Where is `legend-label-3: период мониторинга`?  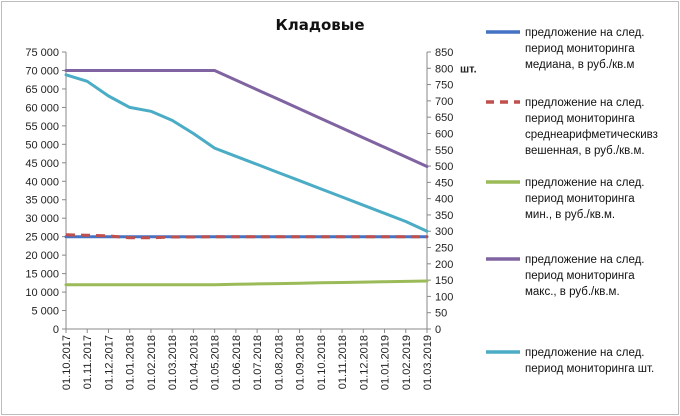 legend-label-3: период мониторинга is located at coordinates (580, 276).